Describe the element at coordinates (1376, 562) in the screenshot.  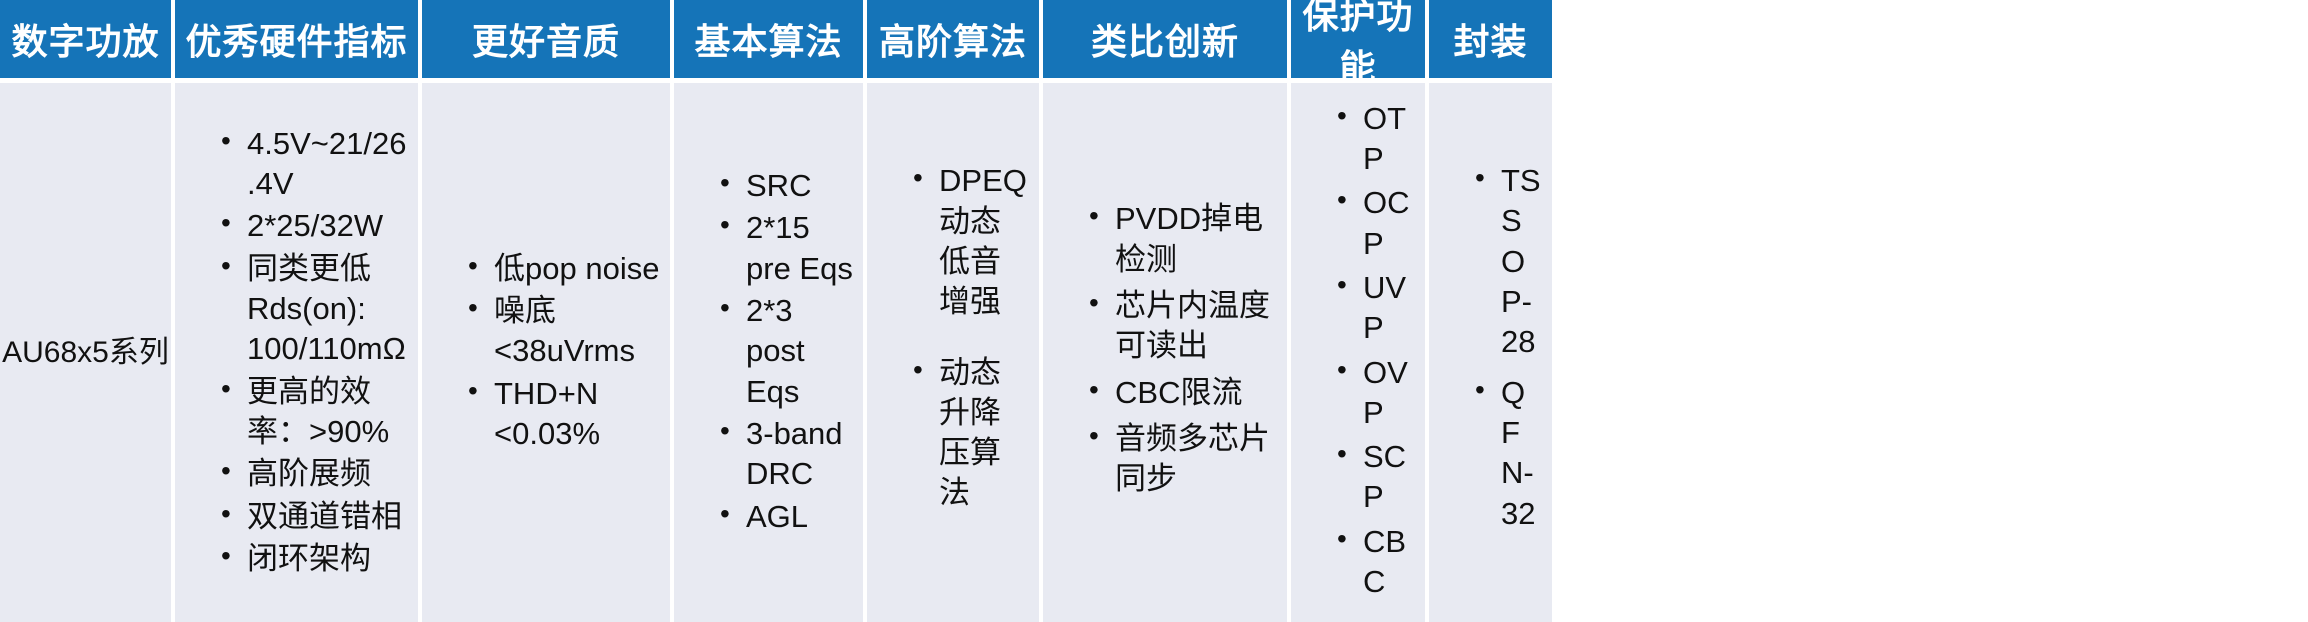
I see `list-item: CBC` at that location.